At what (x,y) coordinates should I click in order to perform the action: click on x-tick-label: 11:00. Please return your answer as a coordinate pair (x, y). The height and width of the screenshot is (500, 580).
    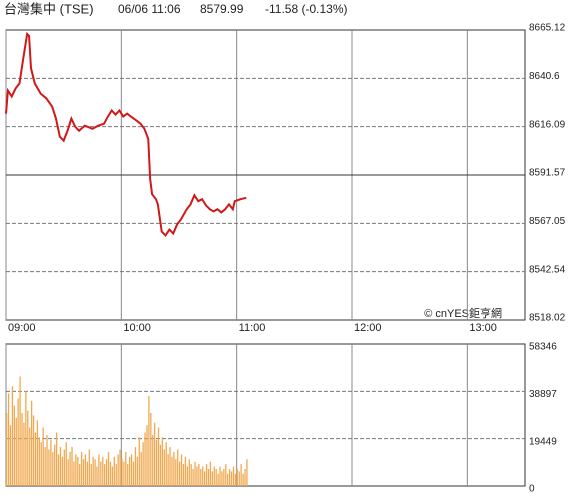
    Looking at the image, I should click on (252, 328).